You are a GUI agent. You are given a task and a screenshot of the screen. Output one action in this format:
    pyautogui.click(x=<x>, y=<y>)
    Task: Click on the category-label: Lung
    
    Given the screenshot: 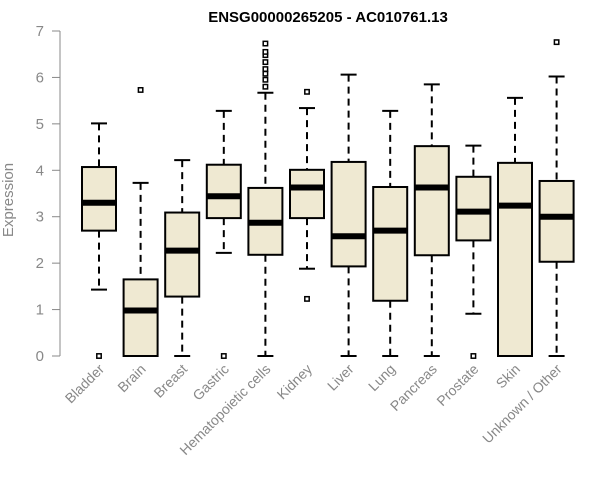 What is the action you would take?
    pyautogui.click(x=381, y=377)
    